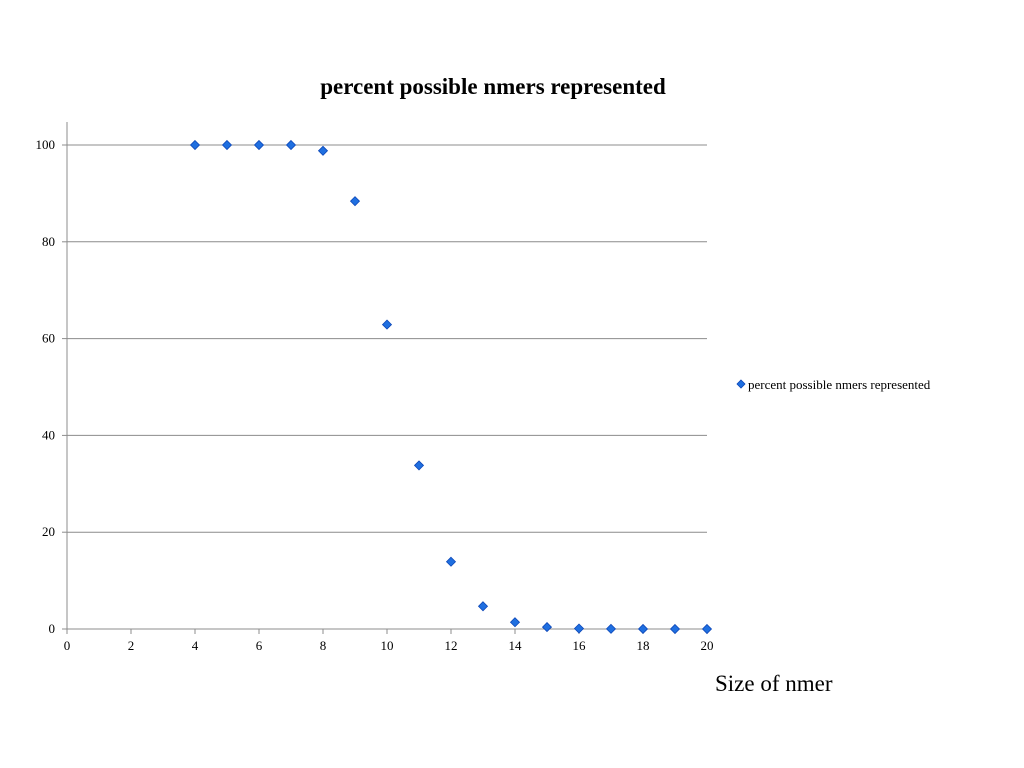 This screenshot has width=1024, height=768. I want to click on x-tick-label: 4, so click(195, 645).